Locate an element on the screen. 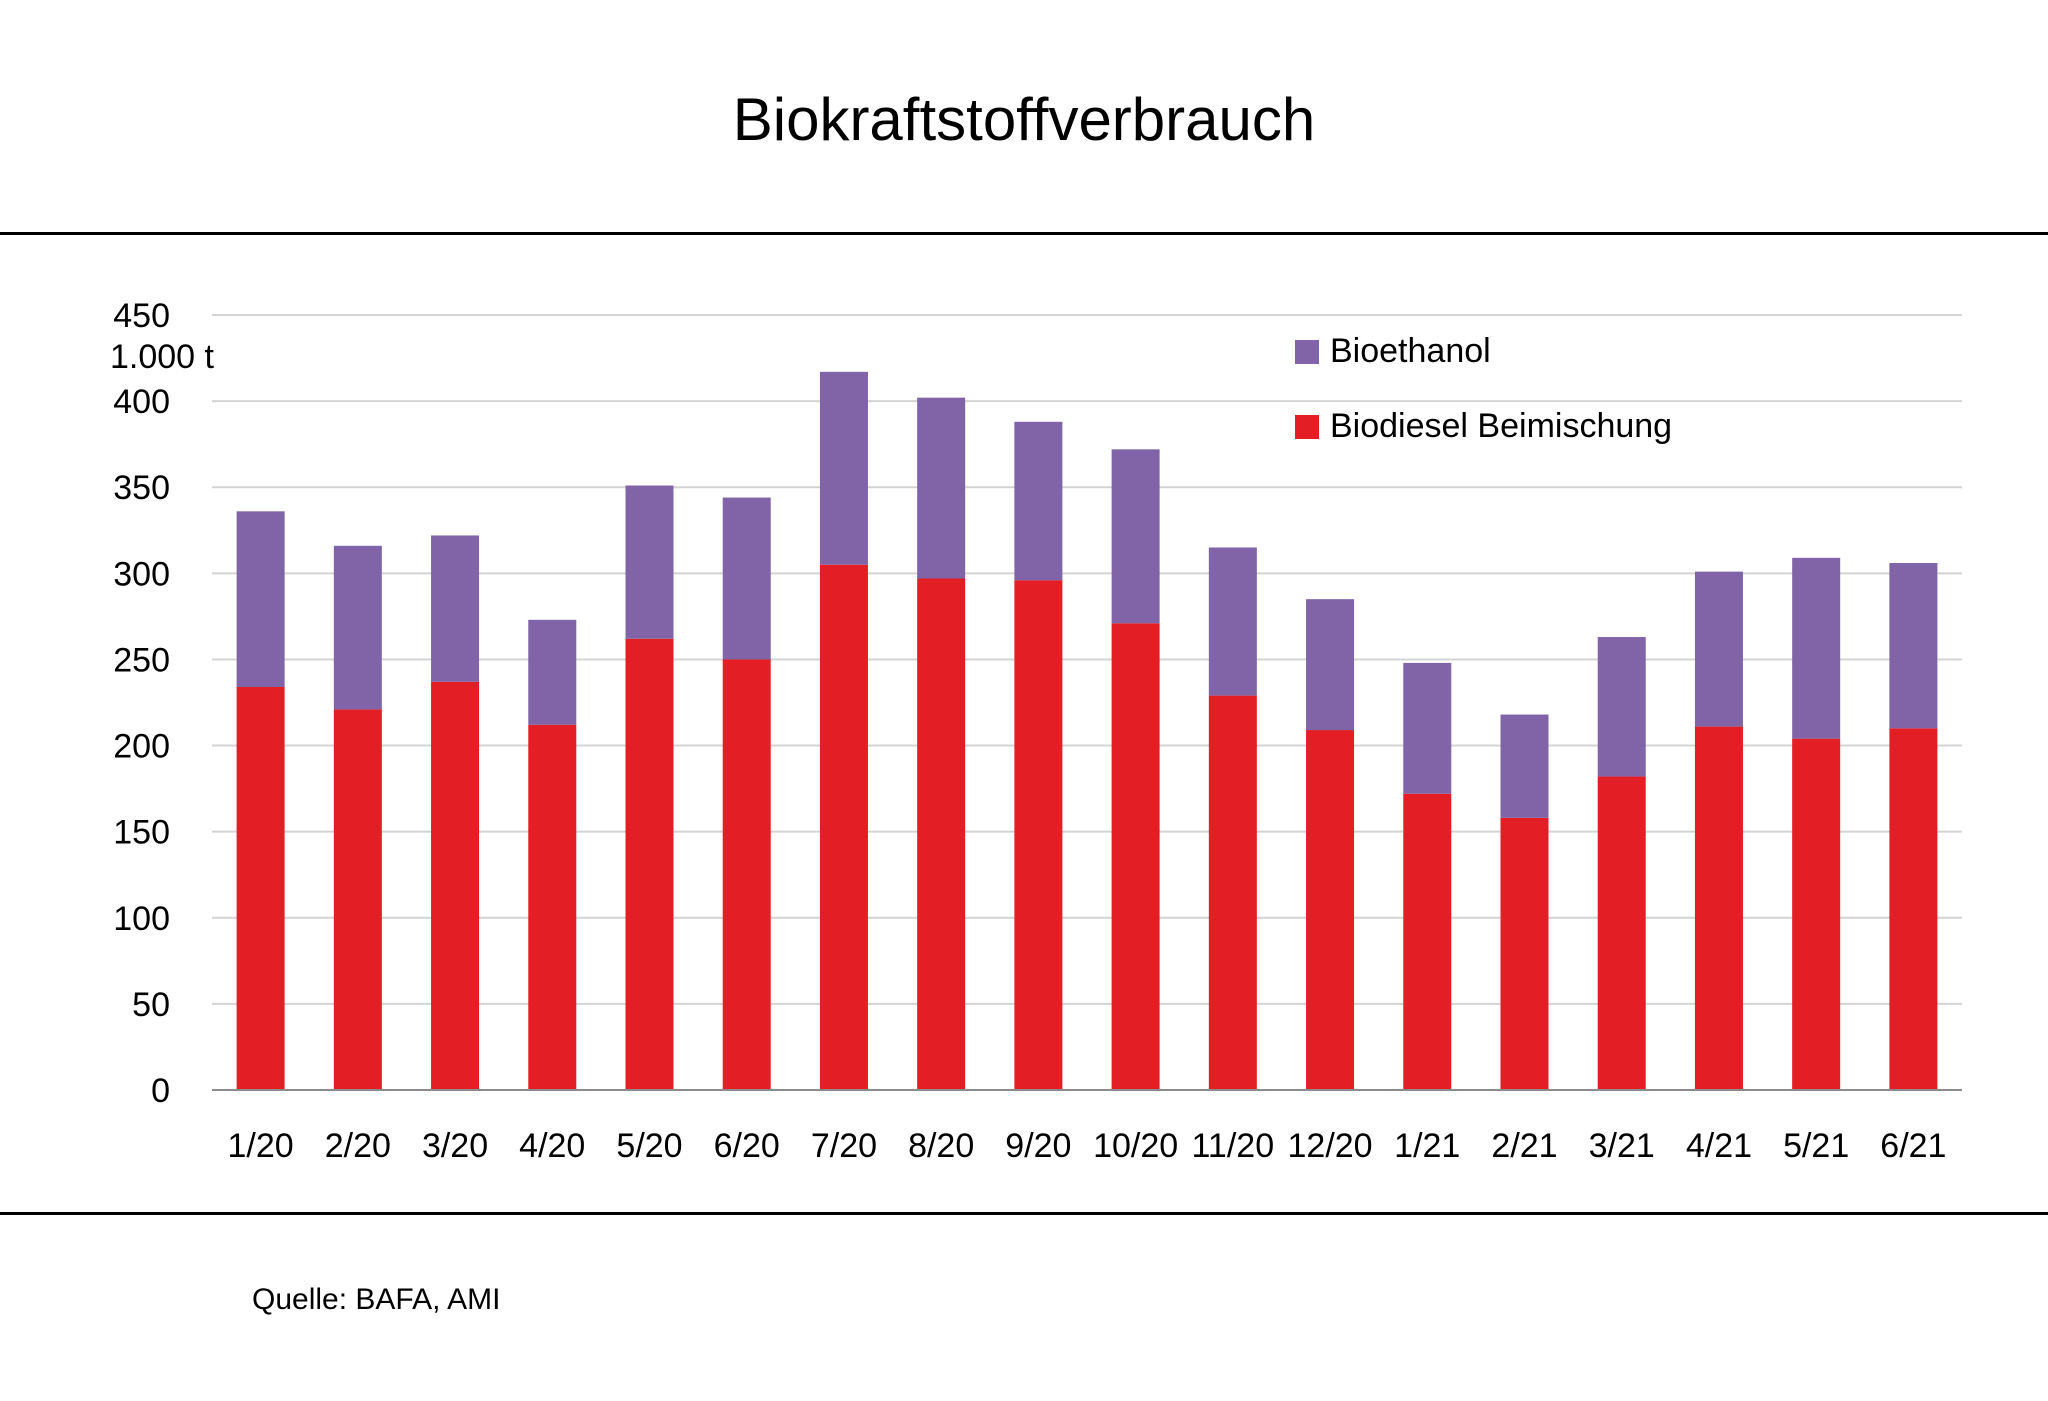  x-tick-label: 2/21 is located at coordinates (1524, 1146).